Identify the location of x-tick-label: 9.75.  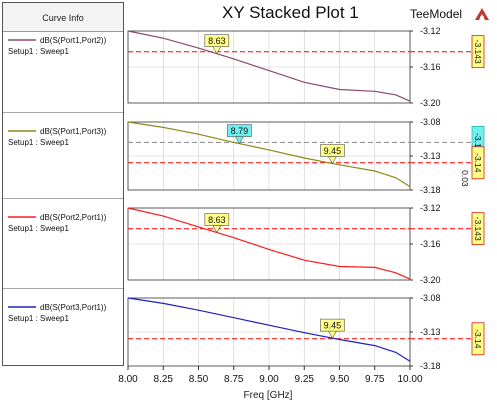
(375, 379).